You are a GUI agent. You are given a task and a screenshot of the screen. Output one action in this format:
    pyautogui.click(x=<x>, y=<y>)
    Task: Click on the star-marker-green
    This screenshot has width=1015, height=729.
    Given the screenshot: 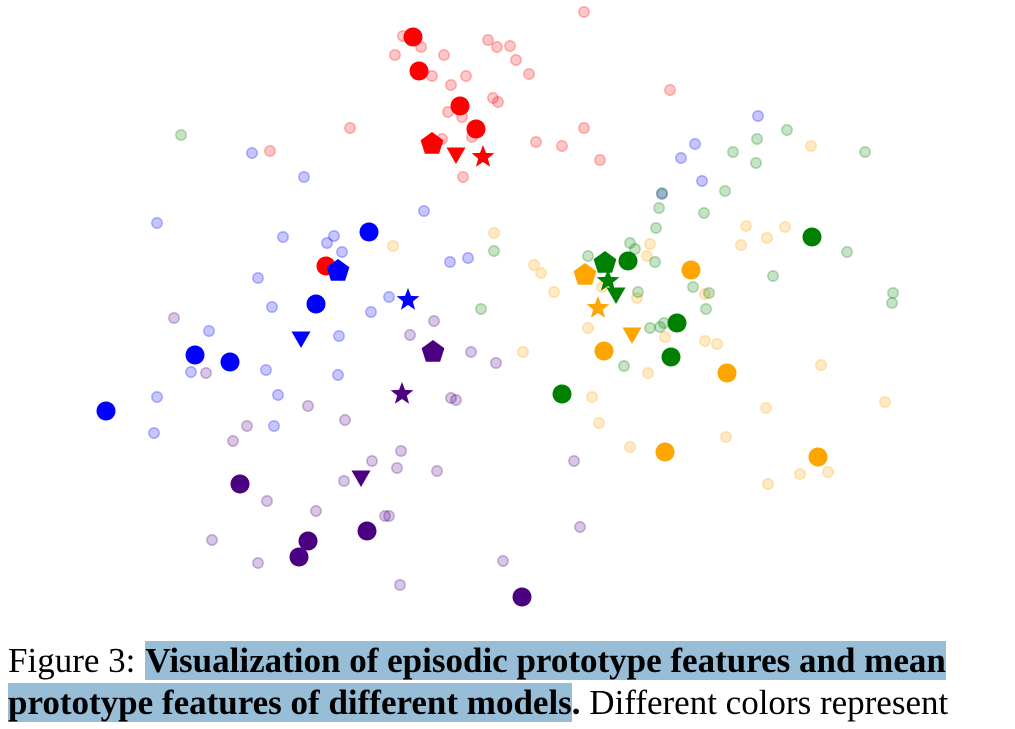 What is the action you would take?
    pyautogui.click(x=608, y=280)
    